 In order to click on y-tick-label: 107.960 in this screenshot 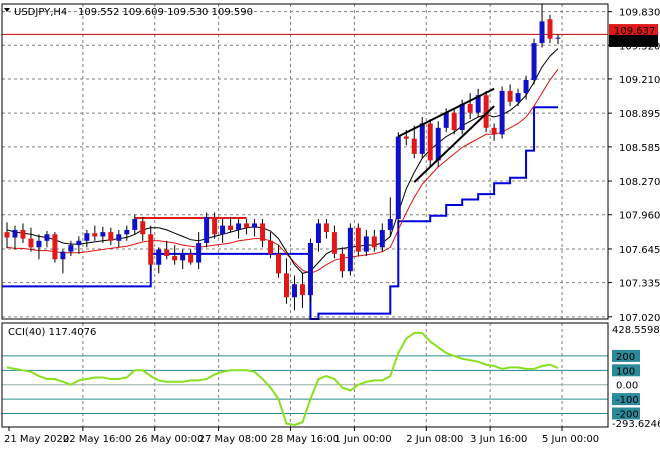, I will do `click(639, 216)`.